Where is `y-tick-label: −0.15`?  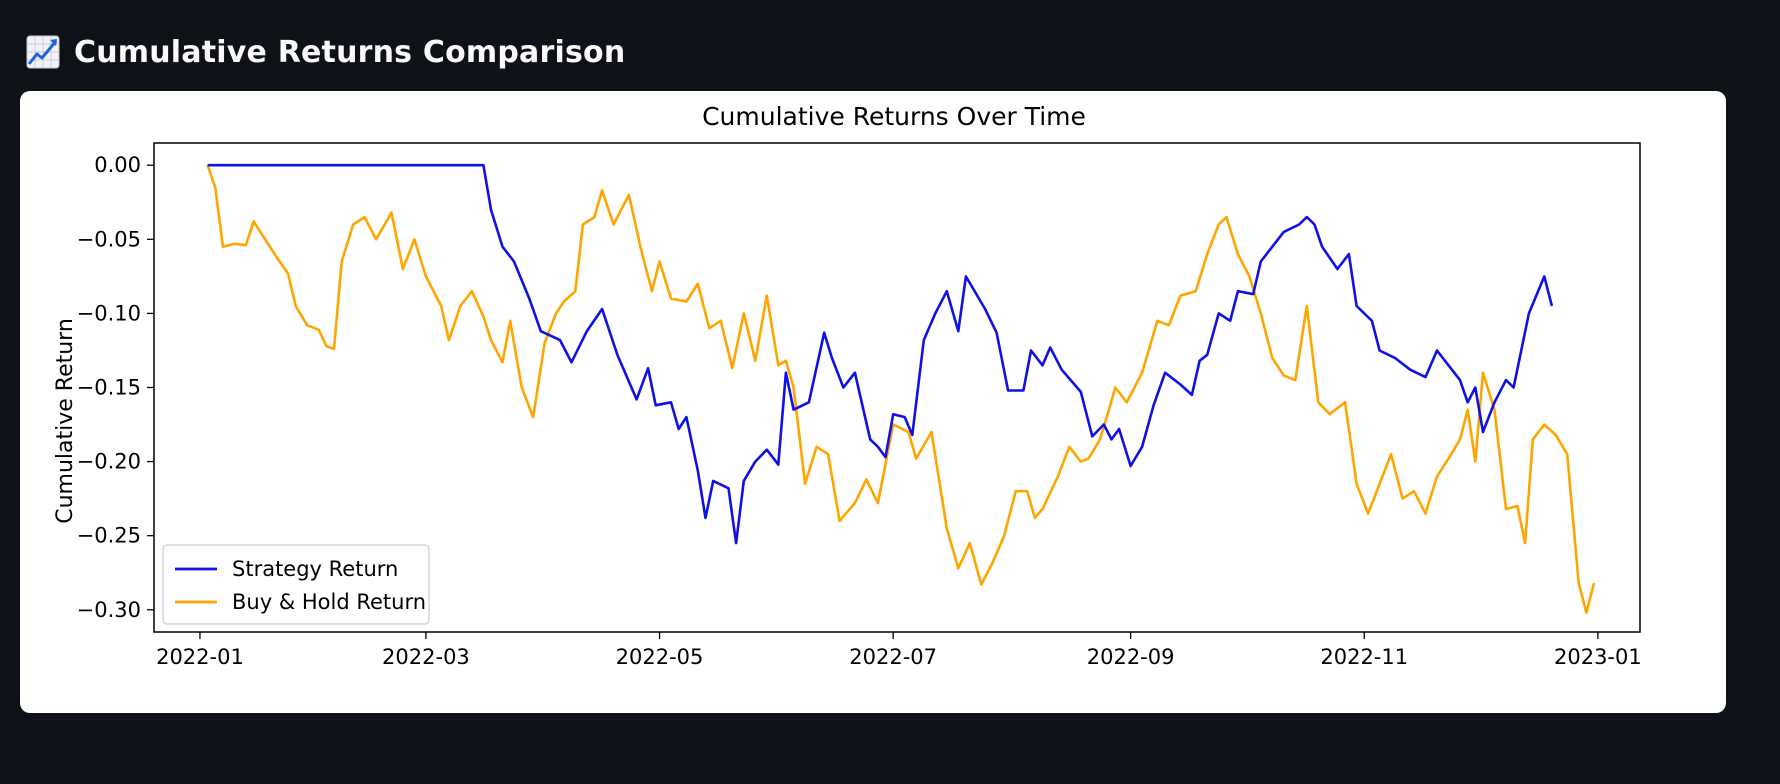 y-tick-label: −0.15 is located at coordinates (109, 388).